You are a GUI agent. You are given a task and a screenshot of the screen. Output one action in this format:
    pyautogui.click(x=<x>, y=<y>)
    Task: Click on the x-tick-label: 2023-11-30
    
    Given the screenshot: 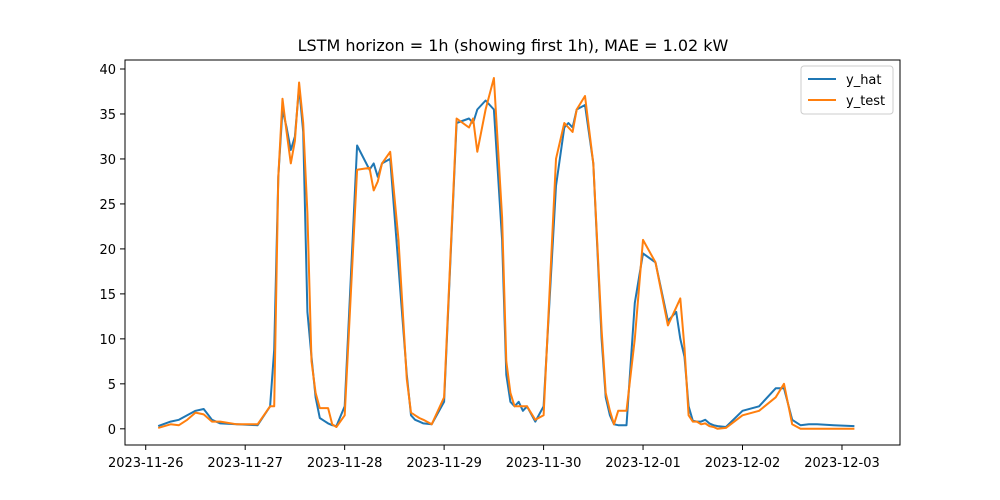 What is the action you would take?
    pyautogui.click(x=544, y=463)
    